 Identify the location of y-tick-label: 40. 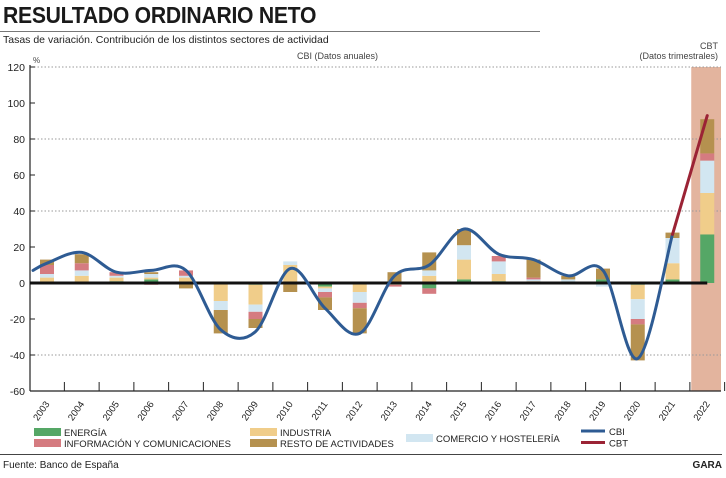
(19, 212).